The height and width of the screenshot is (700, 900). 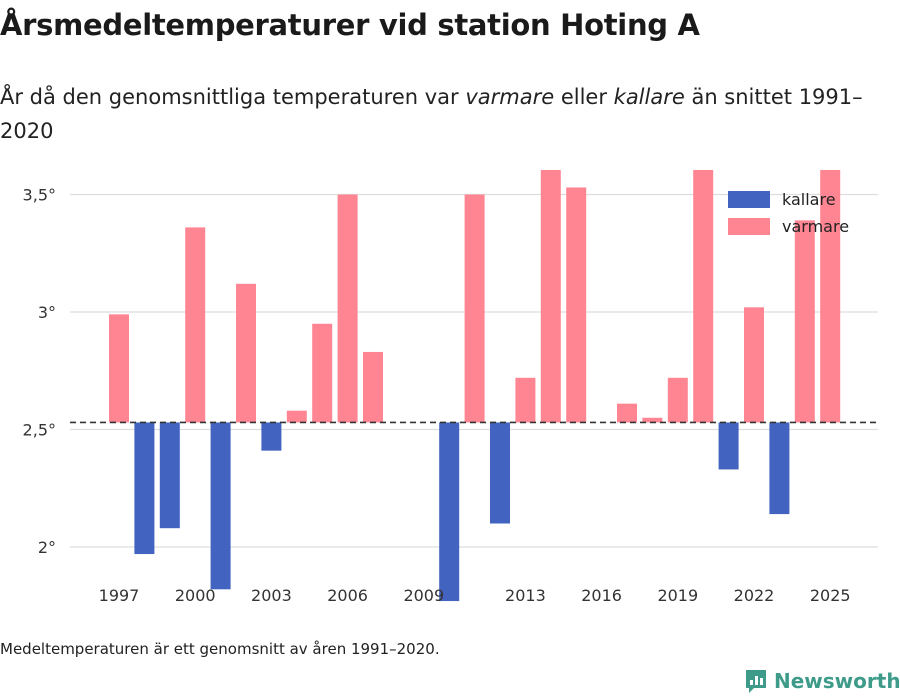 I want to click on x-tick-label: 2022, so click(x=754, y=595).